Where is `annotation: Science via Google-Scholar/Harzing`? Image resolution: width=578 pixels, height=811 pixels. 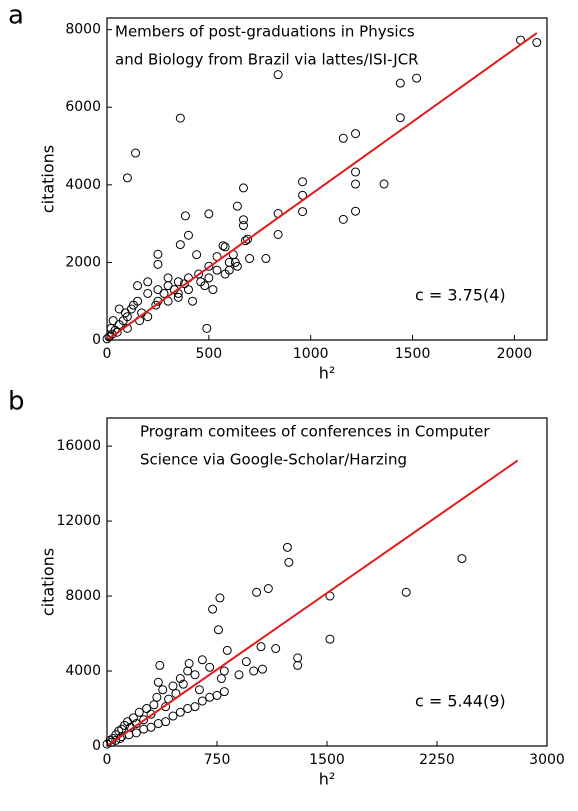
annotation: Science via Google-Scholar/Harzing is located at coordinates (273, 460).